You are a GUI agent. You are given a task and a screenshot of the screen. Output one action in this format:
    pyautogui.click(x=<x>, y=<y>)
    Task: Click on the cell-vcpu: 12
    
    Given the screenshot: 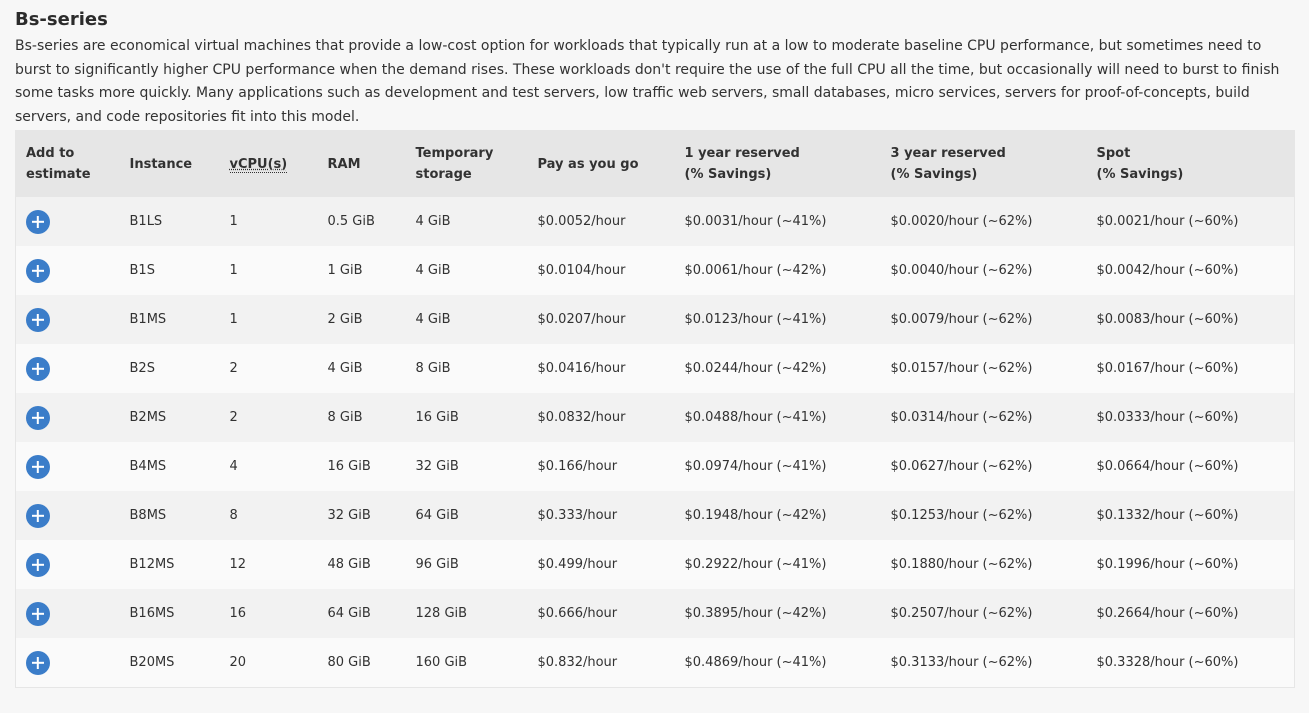 What is the action you would take?
    pyautogui.click(x=268, y=564)
    